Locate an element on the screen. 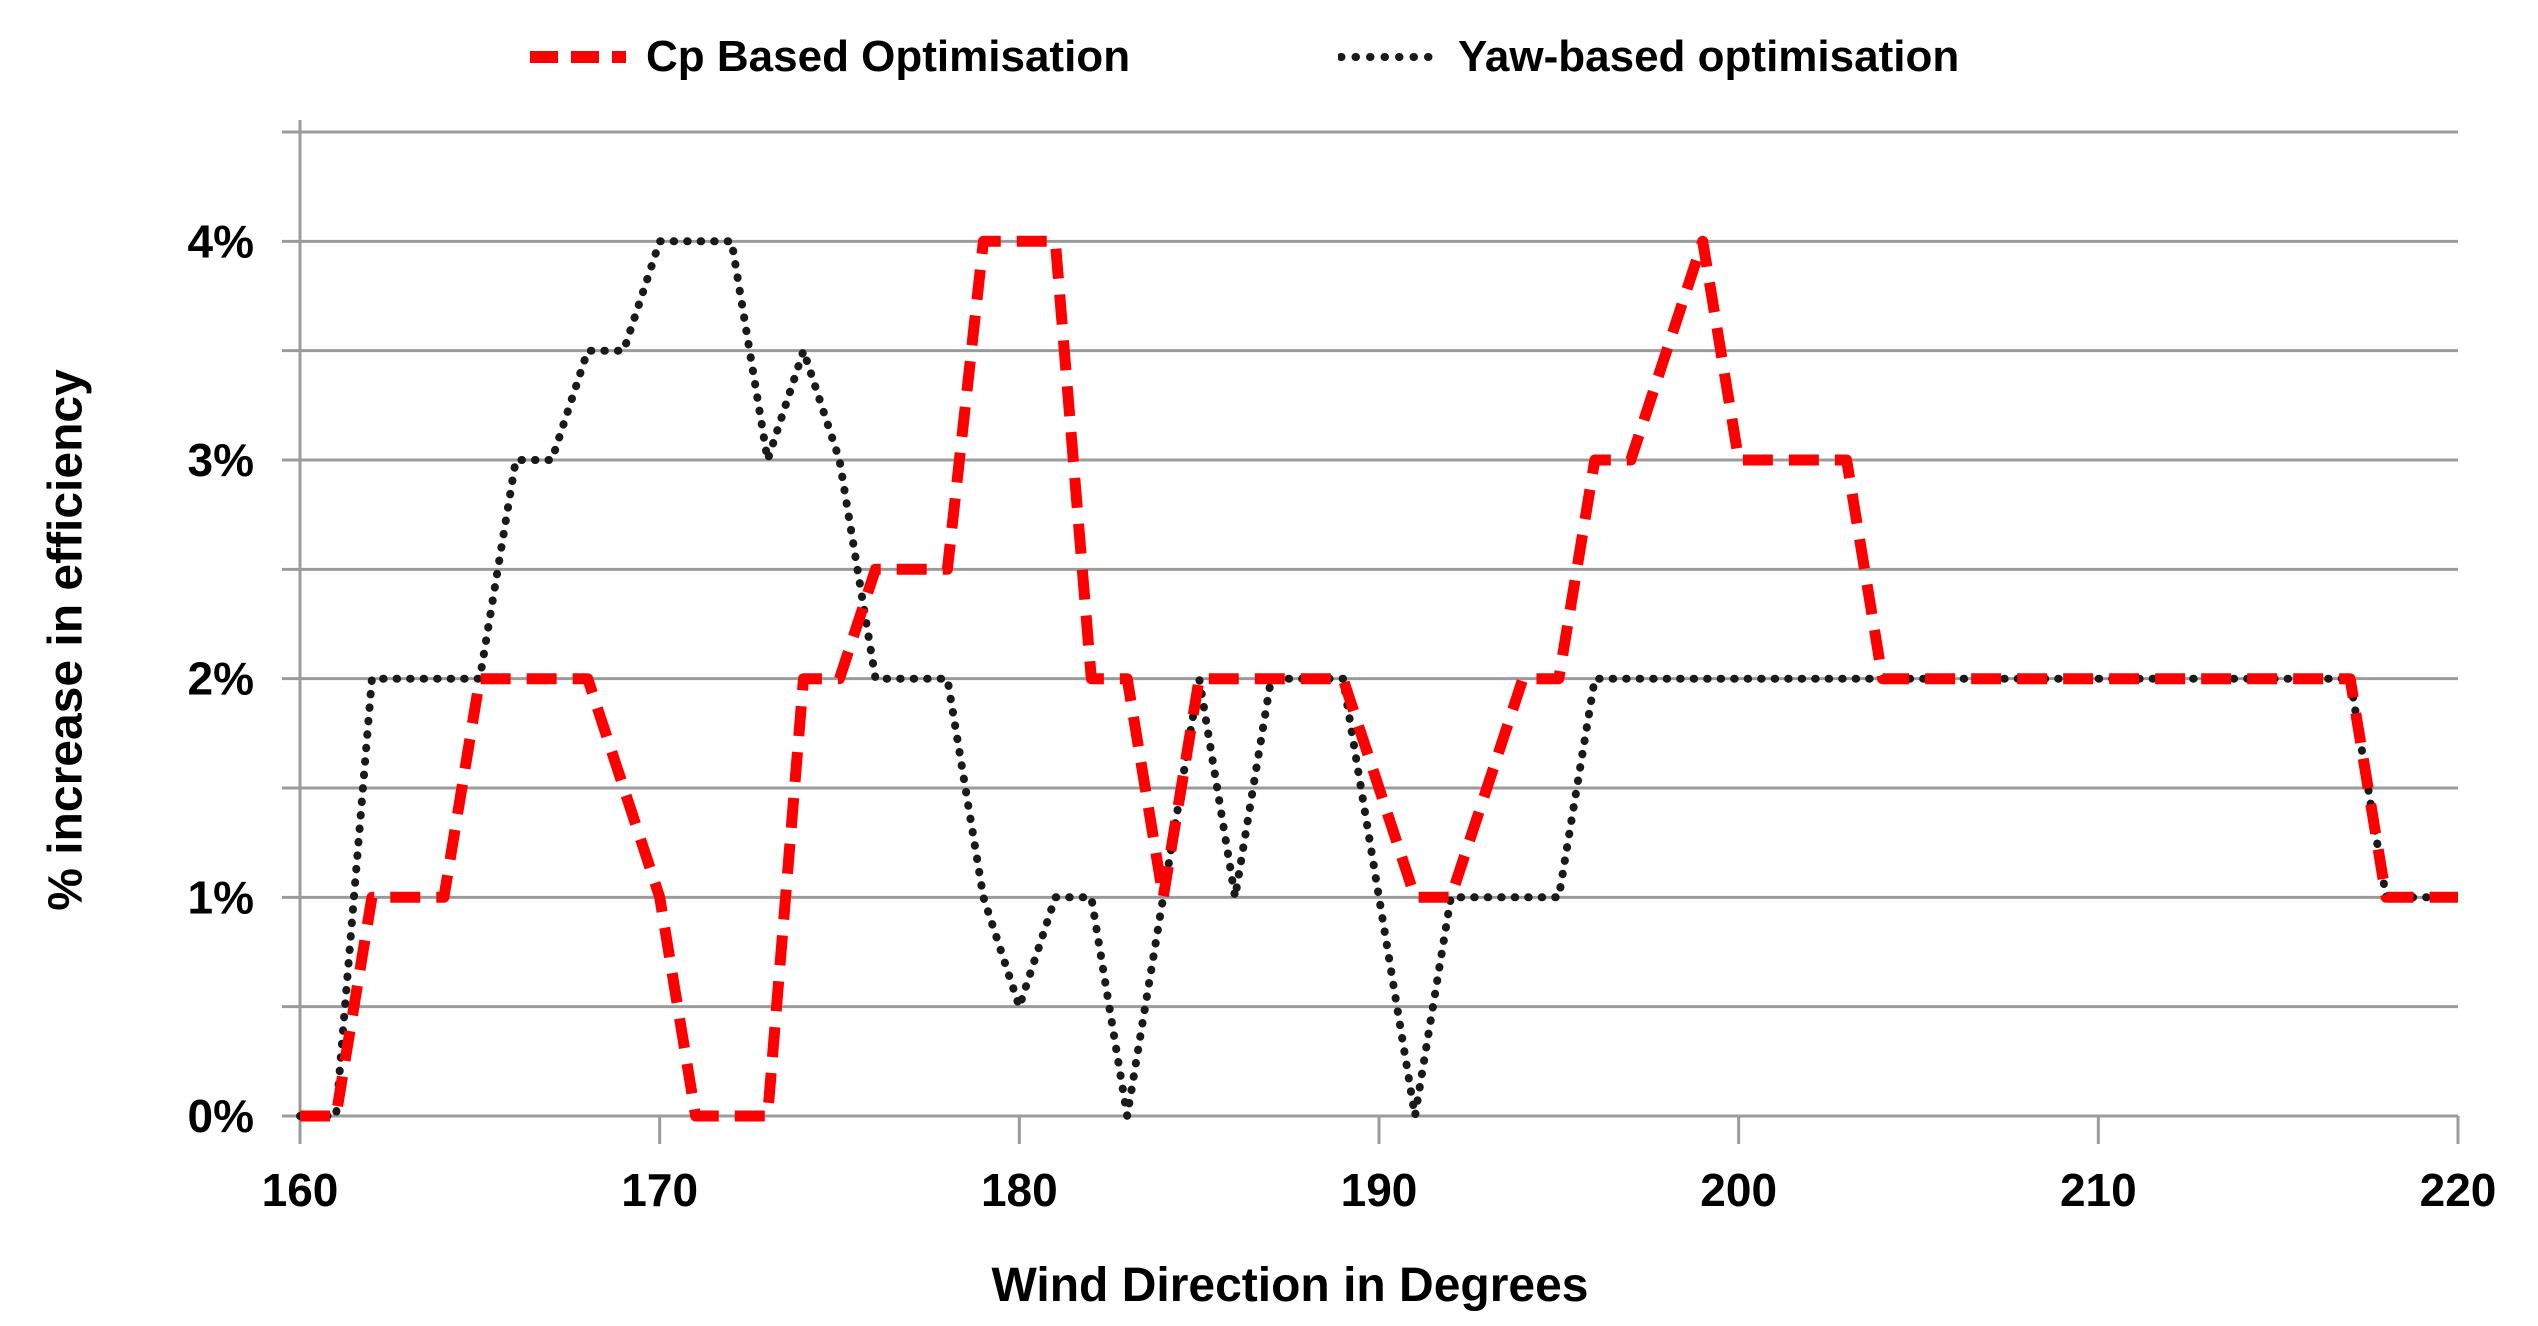 The height and width of the screenshot is (1326, 2538). legend-label-yaw-based: Yaw-based optimisation is located at coordinates (1709, 56).